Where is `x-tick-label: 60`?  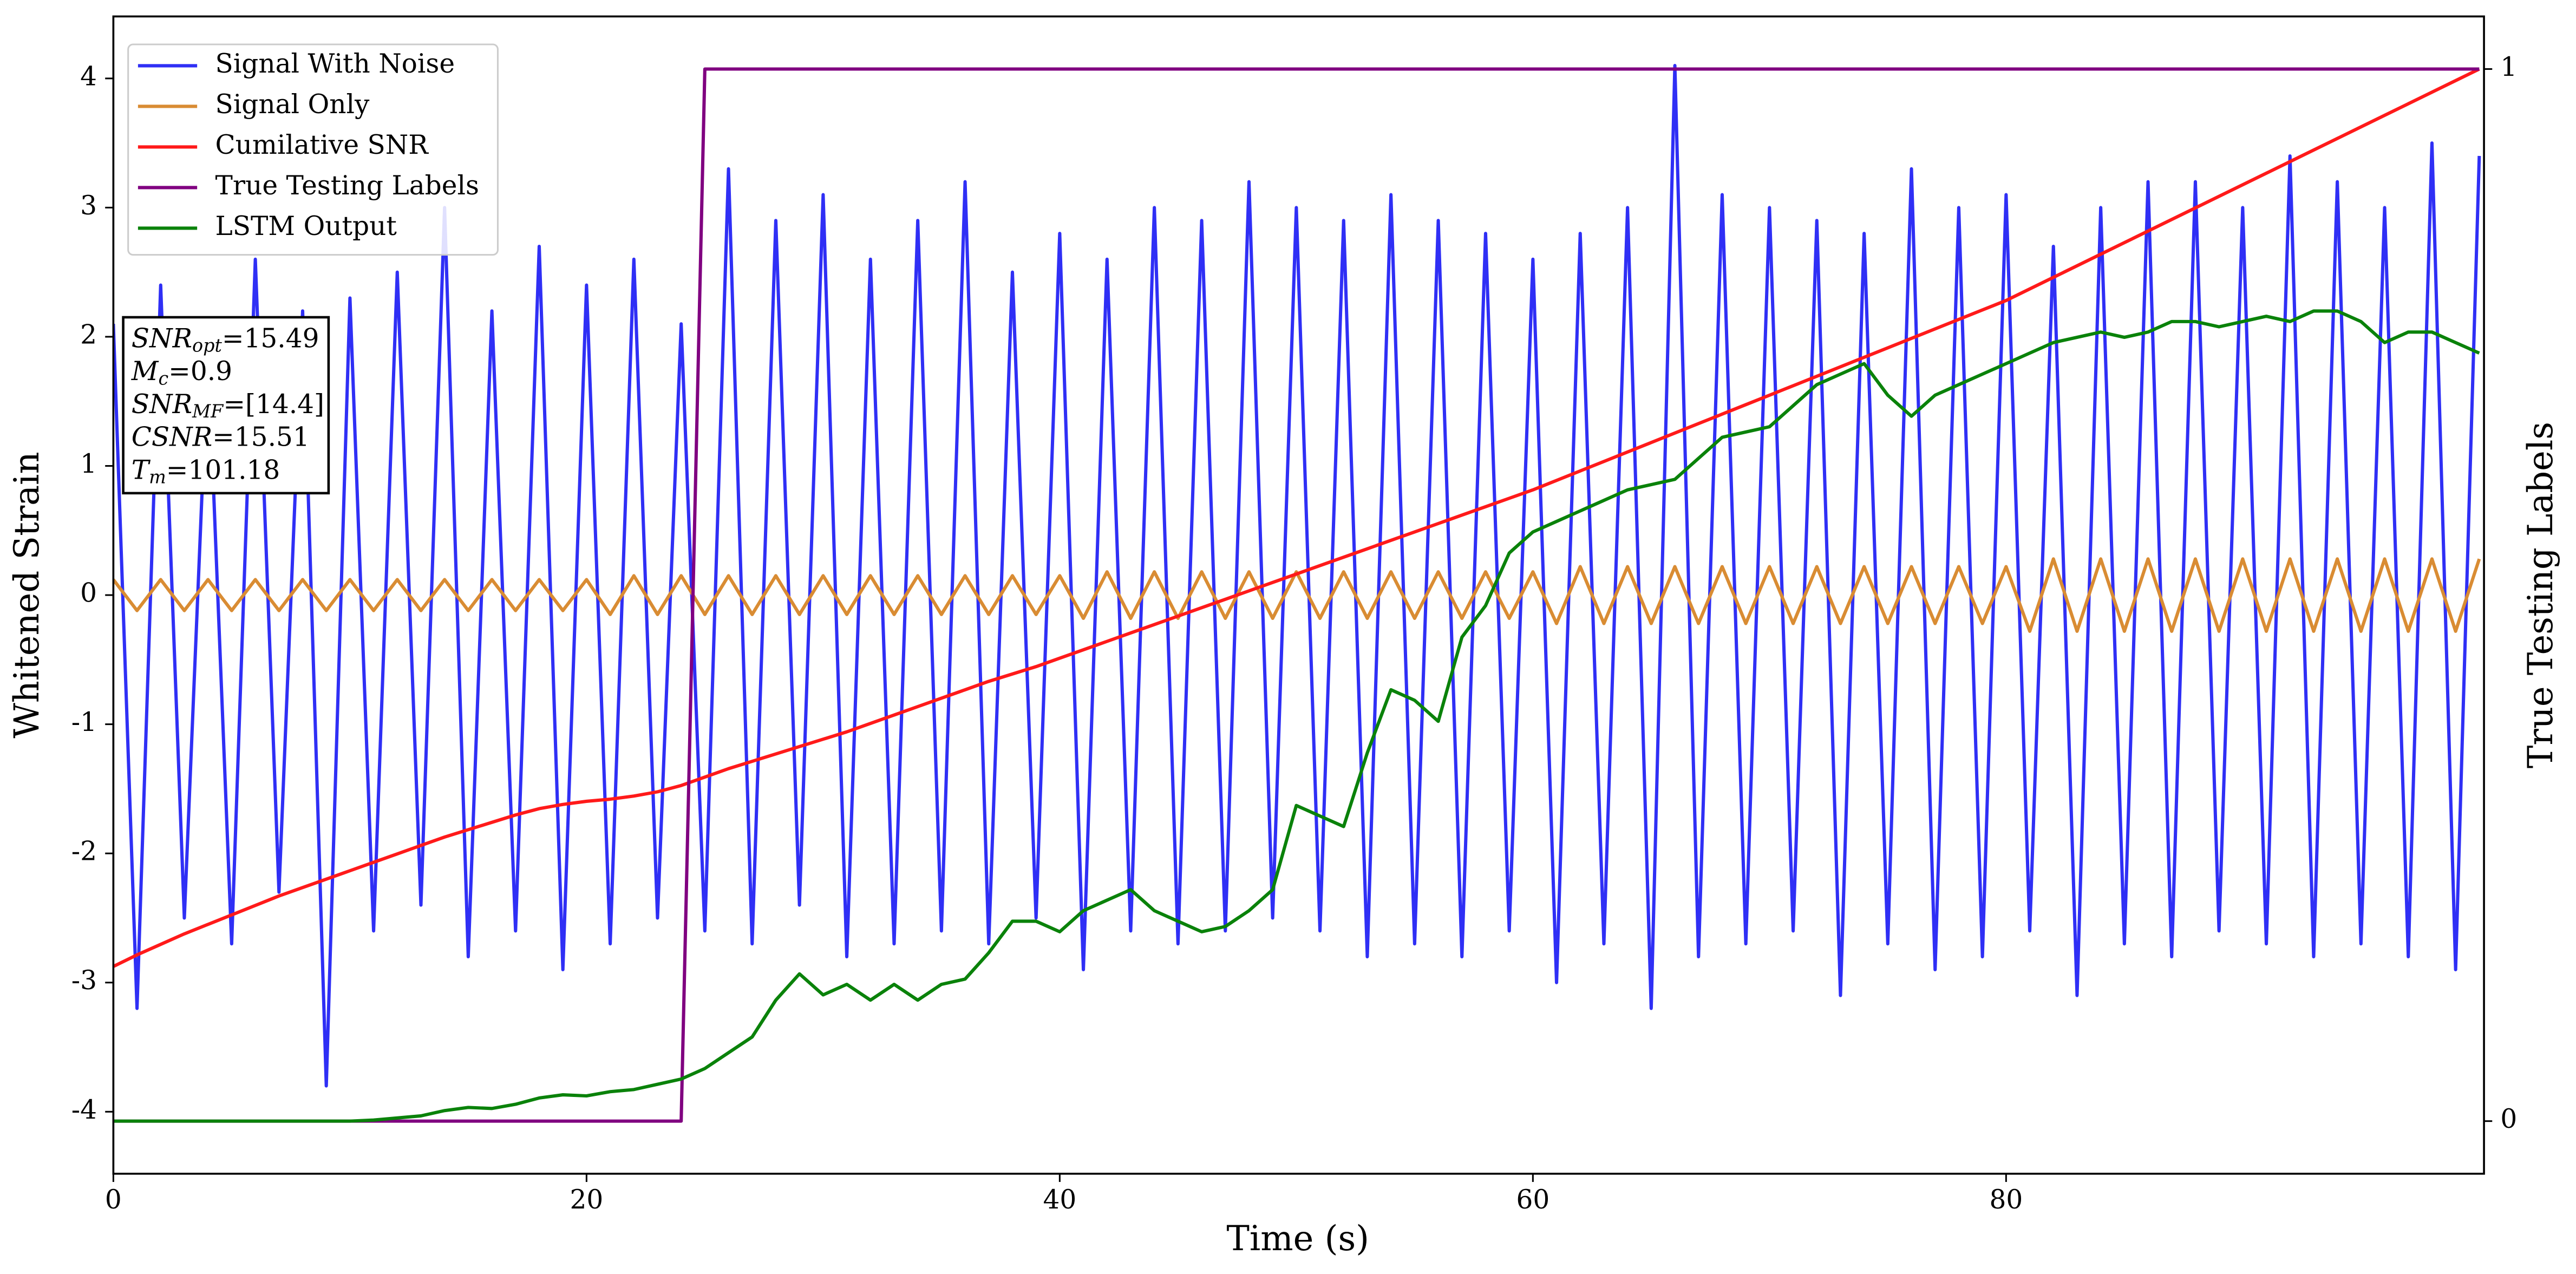
x-tick-label: 60 is located at coordinates (1533, 1200).